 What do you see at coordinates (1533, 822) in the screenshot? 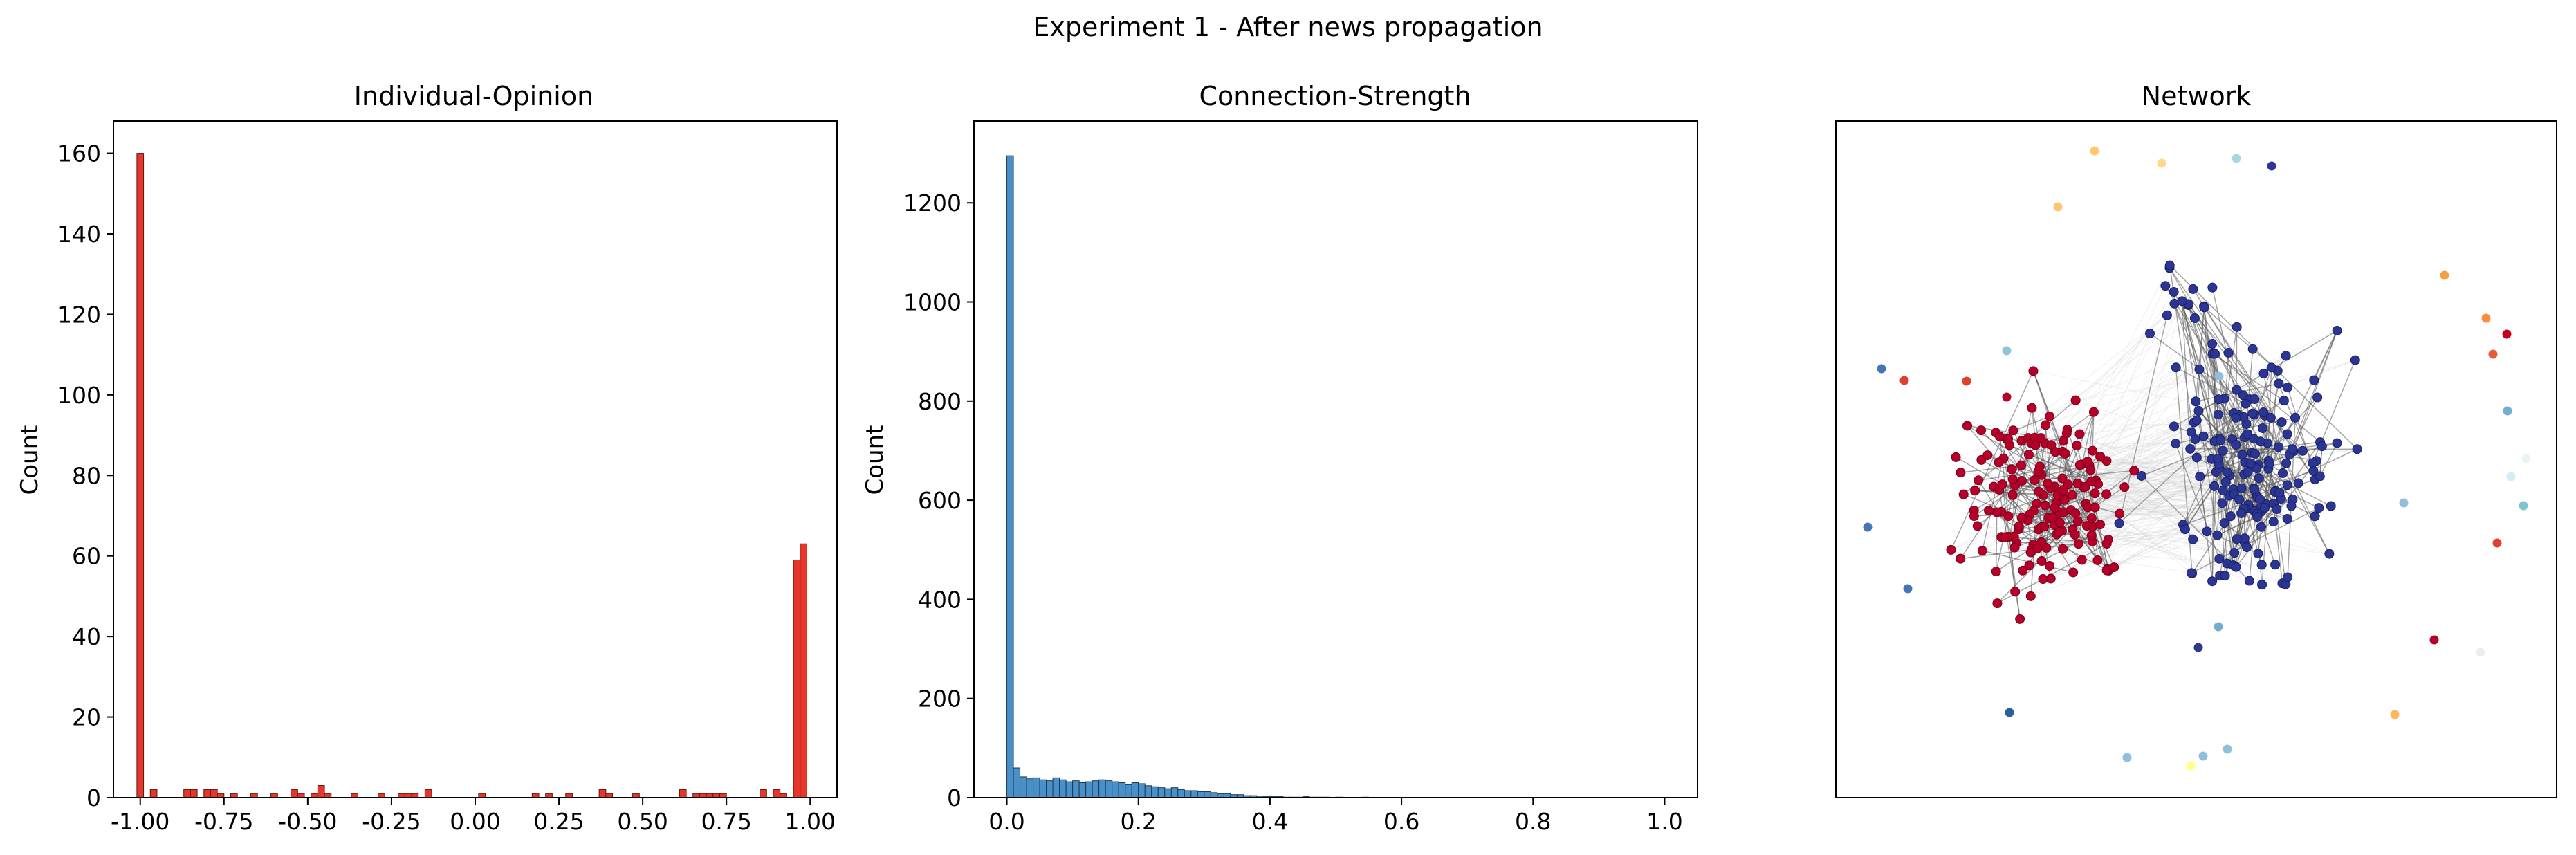
I see `strength-x-tick-label: 0.8` at bounding box center [1533, 822].